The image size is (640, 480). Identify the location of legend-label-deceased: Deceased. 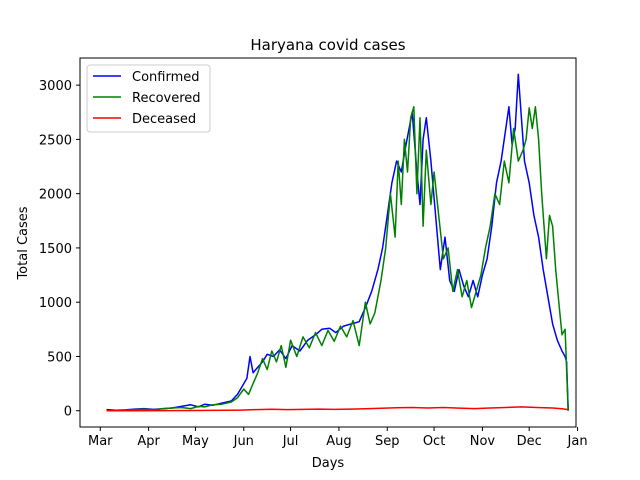
(164, 119).